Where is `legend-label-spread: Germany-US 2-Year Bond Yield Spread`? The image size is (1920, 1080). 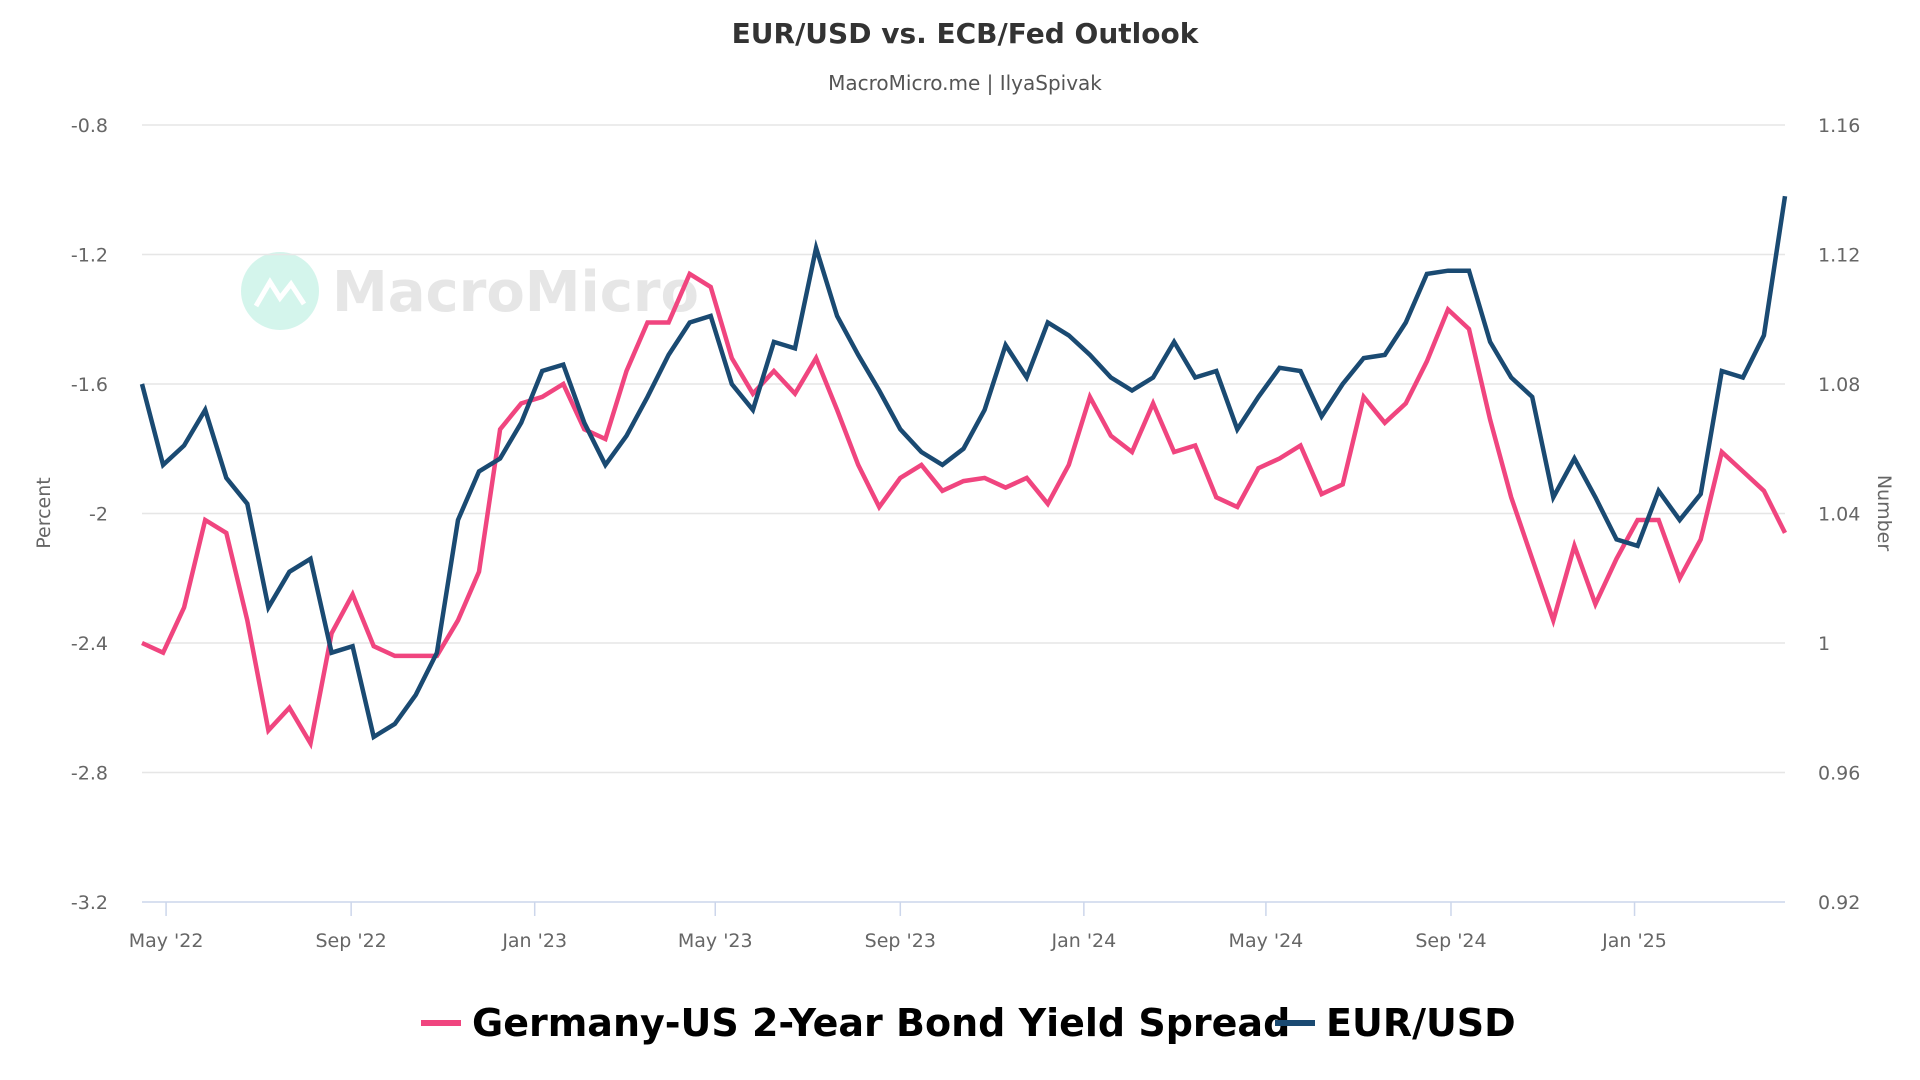
legend-label-spread: Germany-US 2-Year Bond Yield Spread is located at coordinates (881, 1023).